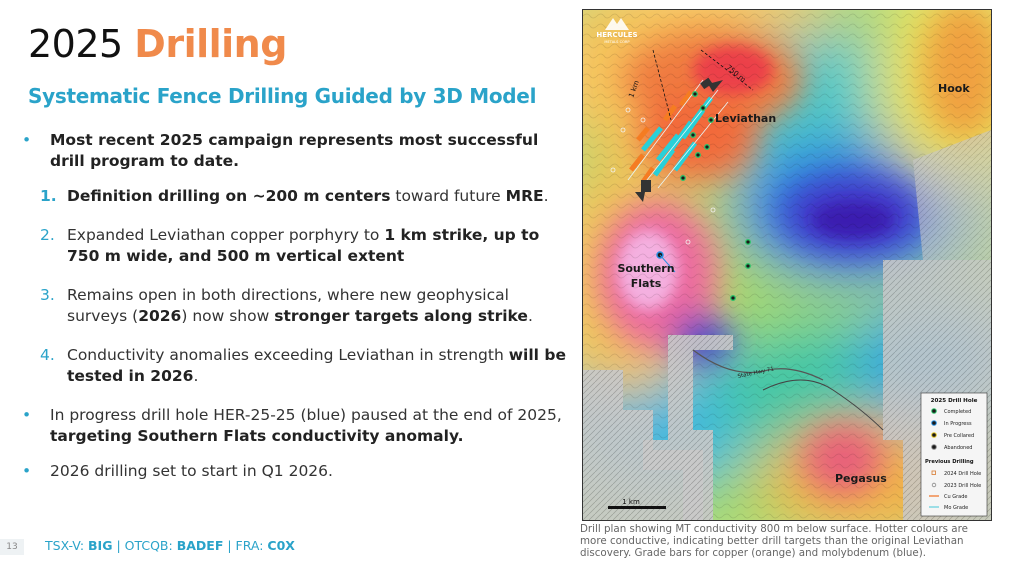 This screenshot has height=568, width=1018. I want to click on item-bold: will be tested in 2026, so click(316, 365).